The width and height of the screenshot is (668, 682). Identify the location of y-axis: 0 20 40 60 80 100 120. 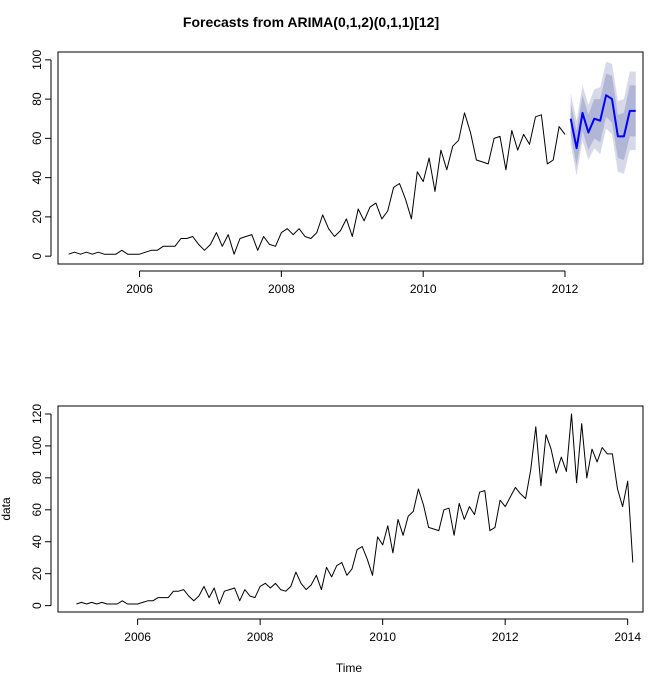
(41, 506).